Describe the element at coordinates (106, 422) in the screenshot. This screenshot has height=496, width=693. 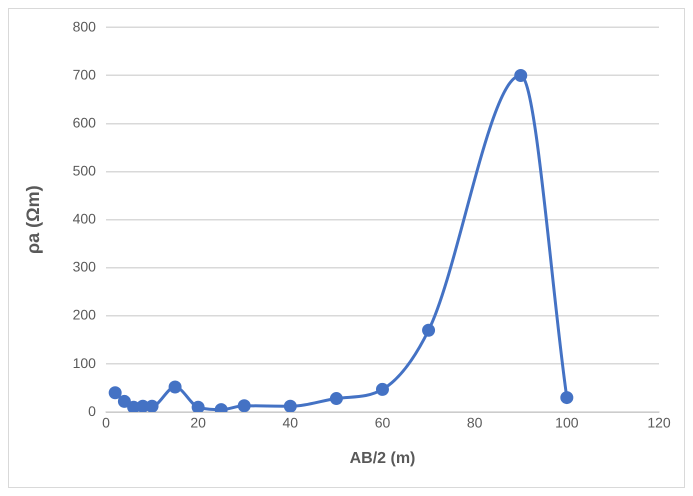
I see `x-tick-label: 0` at that location.